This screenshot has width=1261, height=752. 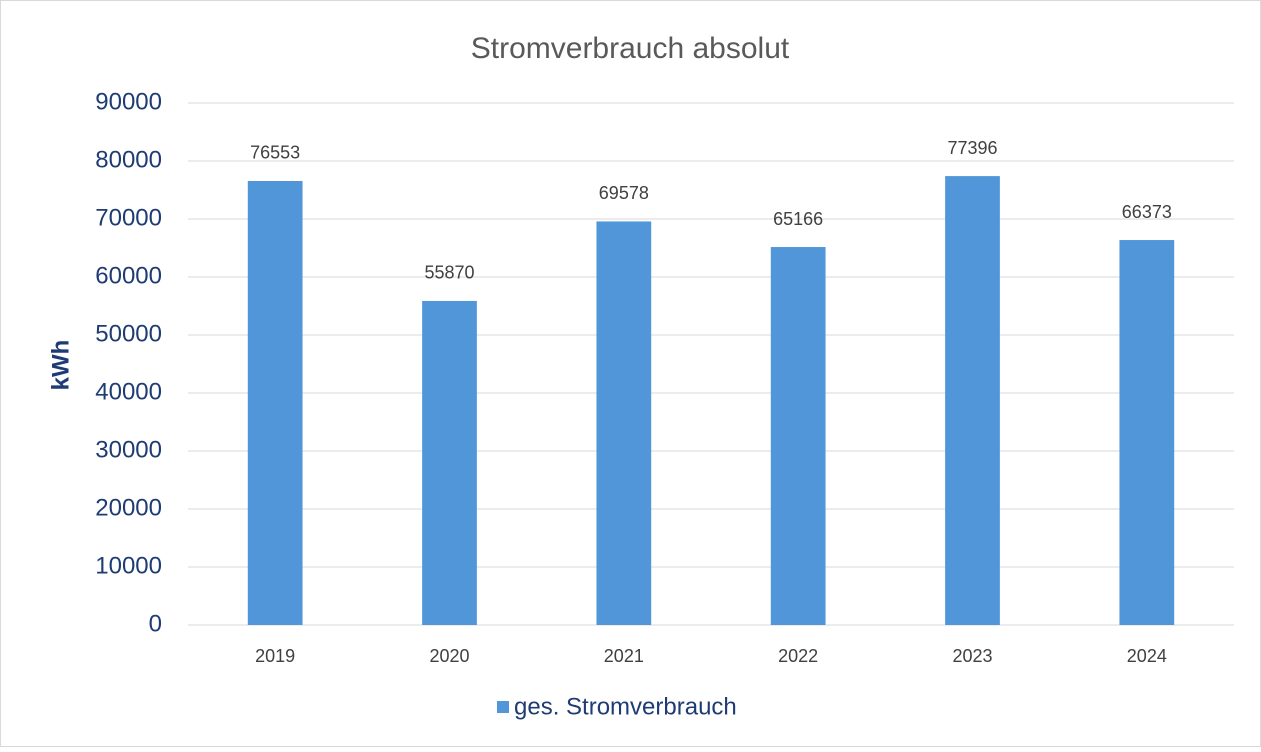 What do you see at coordinates (972, 656) in the screenshot?
I see `x-tick-label: 2023` at bounding box center [972, 656].